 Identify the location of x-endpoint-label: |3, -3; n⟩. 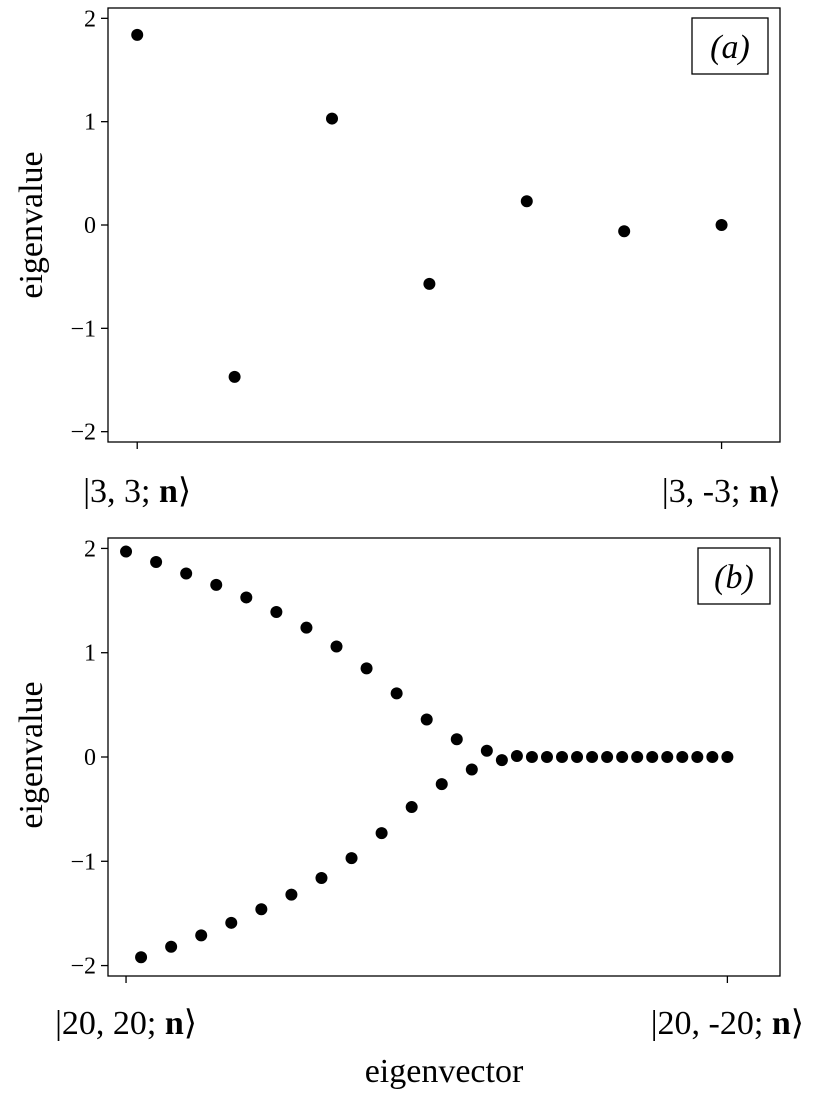
(721, 491).